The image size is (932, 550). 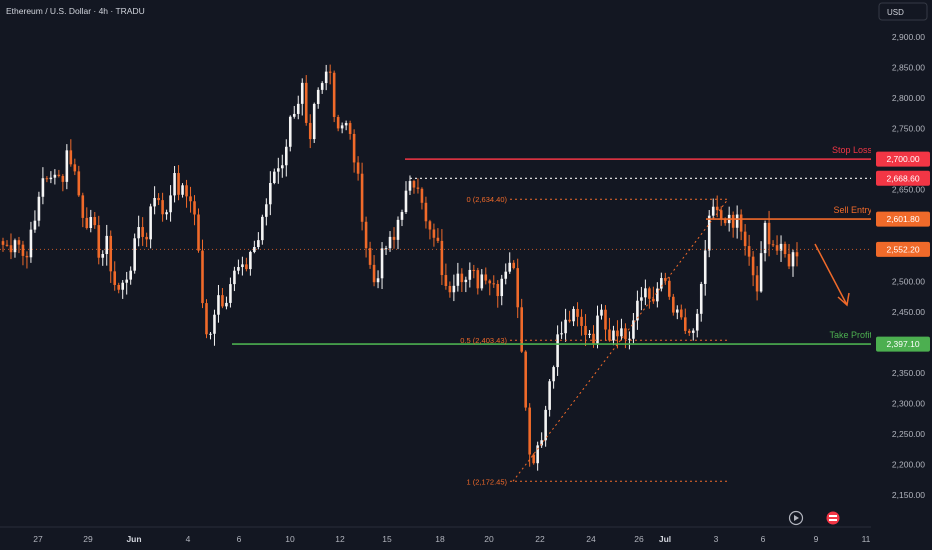 I want to click on price-tag-take-profit: 2,397.10, so click(x=903, y=344).